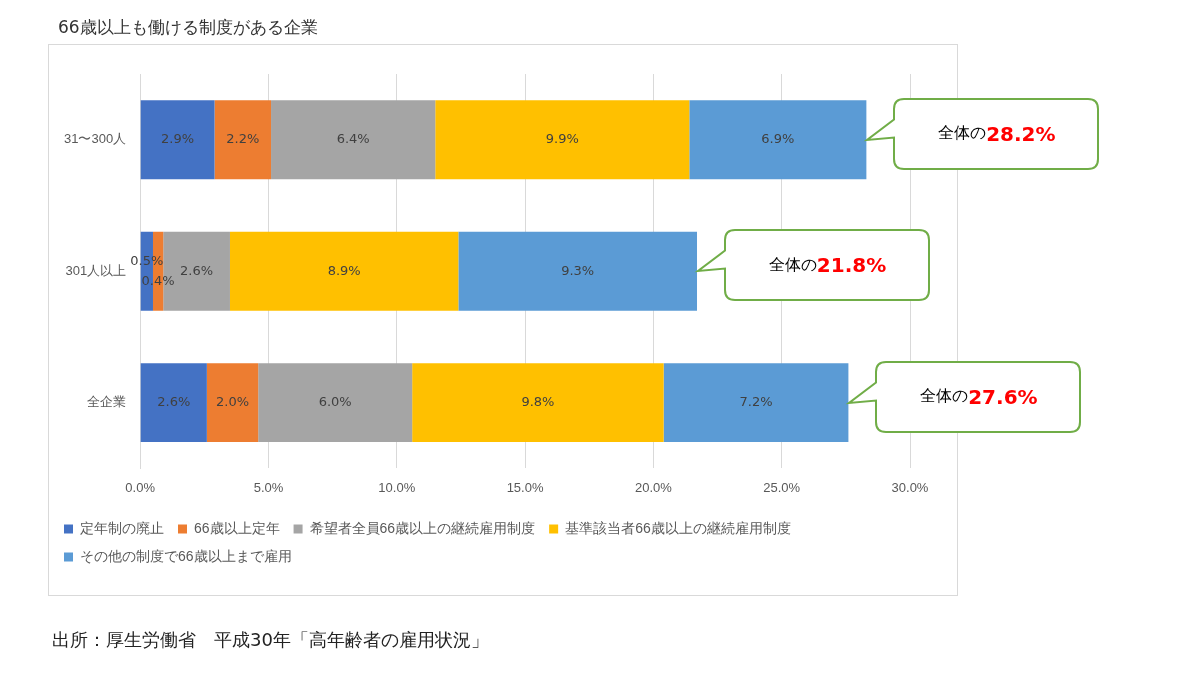 The image size is (1200, 695). I want to click on speech-bubble: 全体の21.8%, so click(813, 265).